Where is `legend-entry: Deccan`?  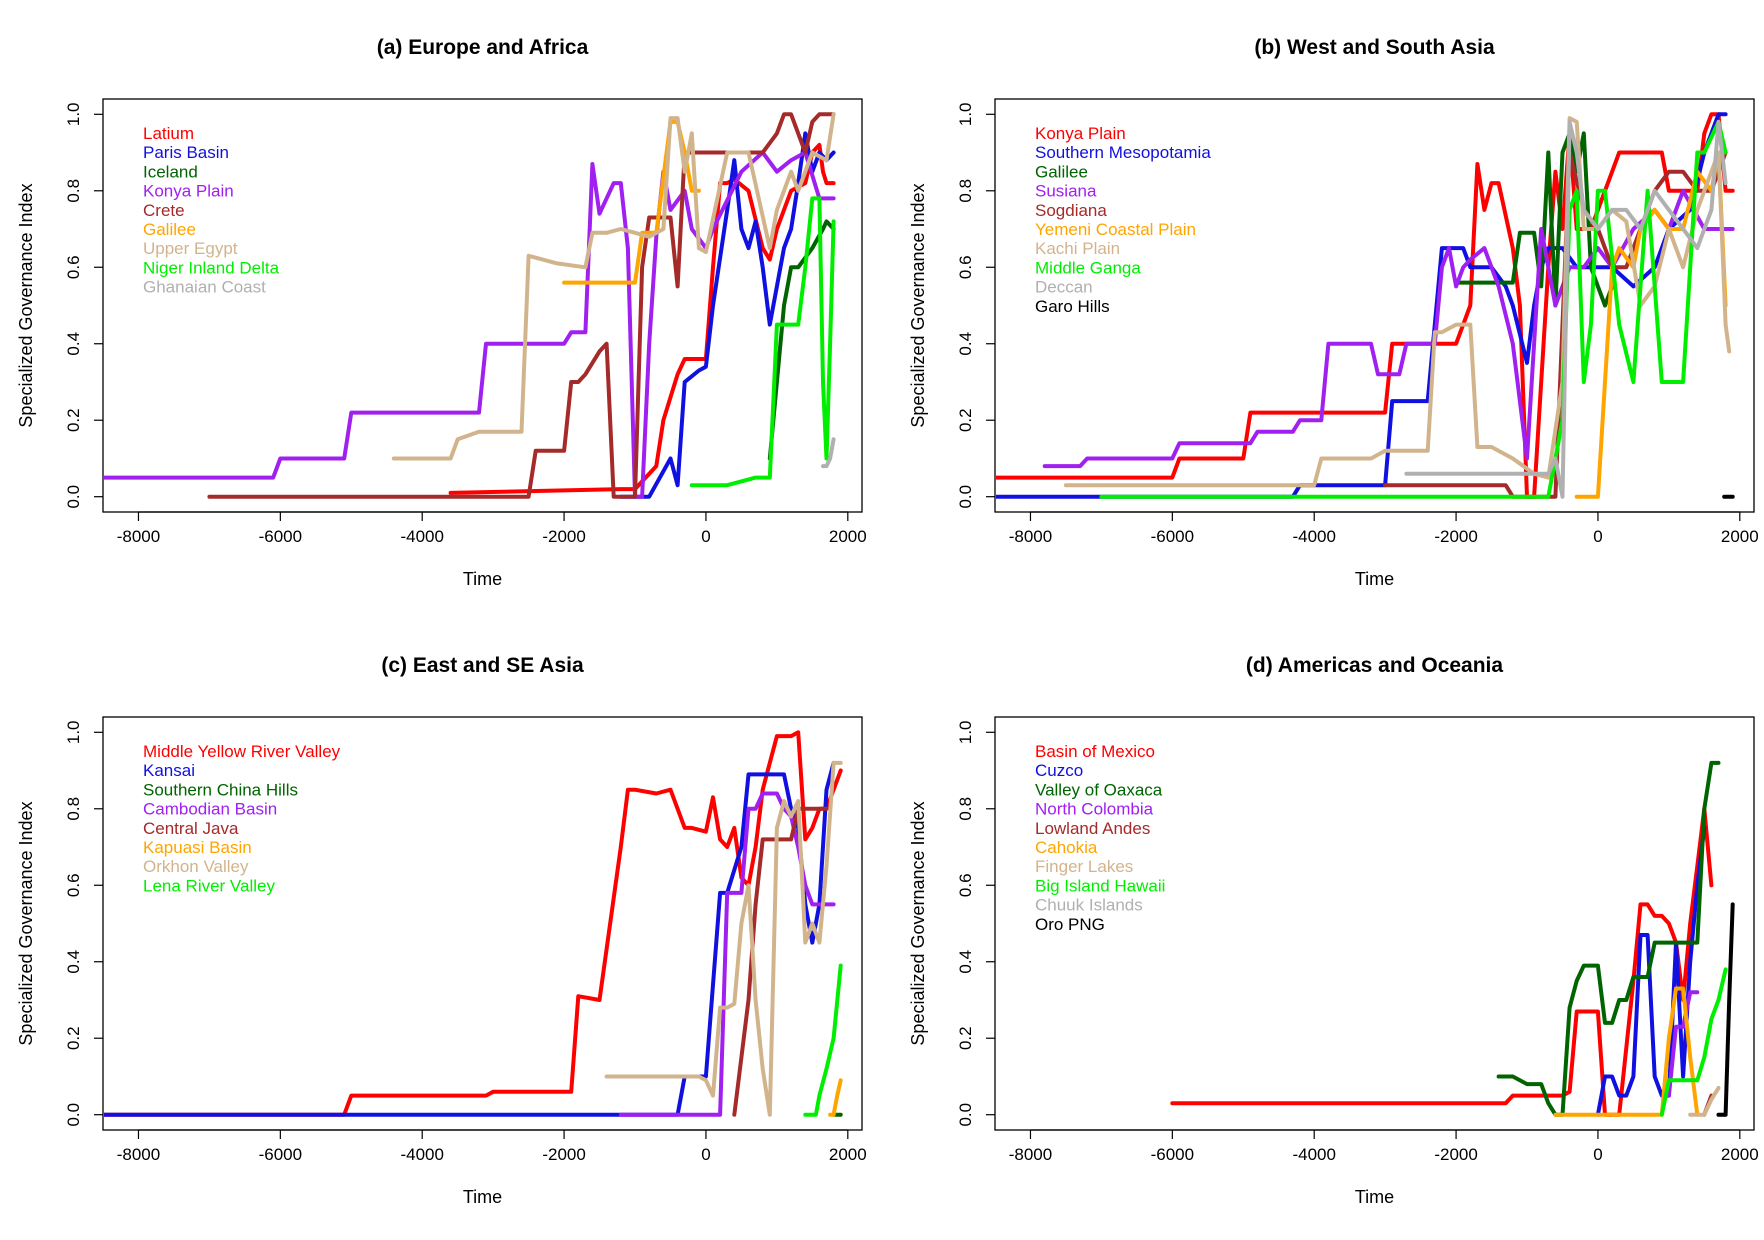 legend-entry: Deccan is located at coordinates (1064, 287).